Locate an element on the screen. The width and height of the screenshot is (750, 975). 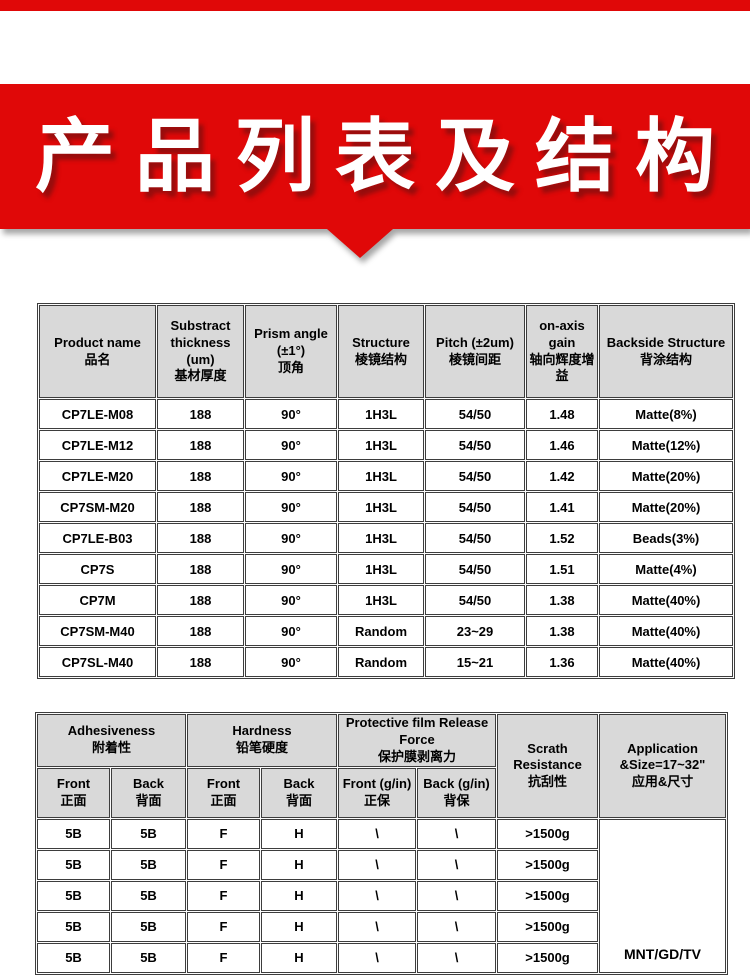
table-row: 5B 5B F H \ \ >1500g MNT/GD/TV is located at coordinates (382, 895).